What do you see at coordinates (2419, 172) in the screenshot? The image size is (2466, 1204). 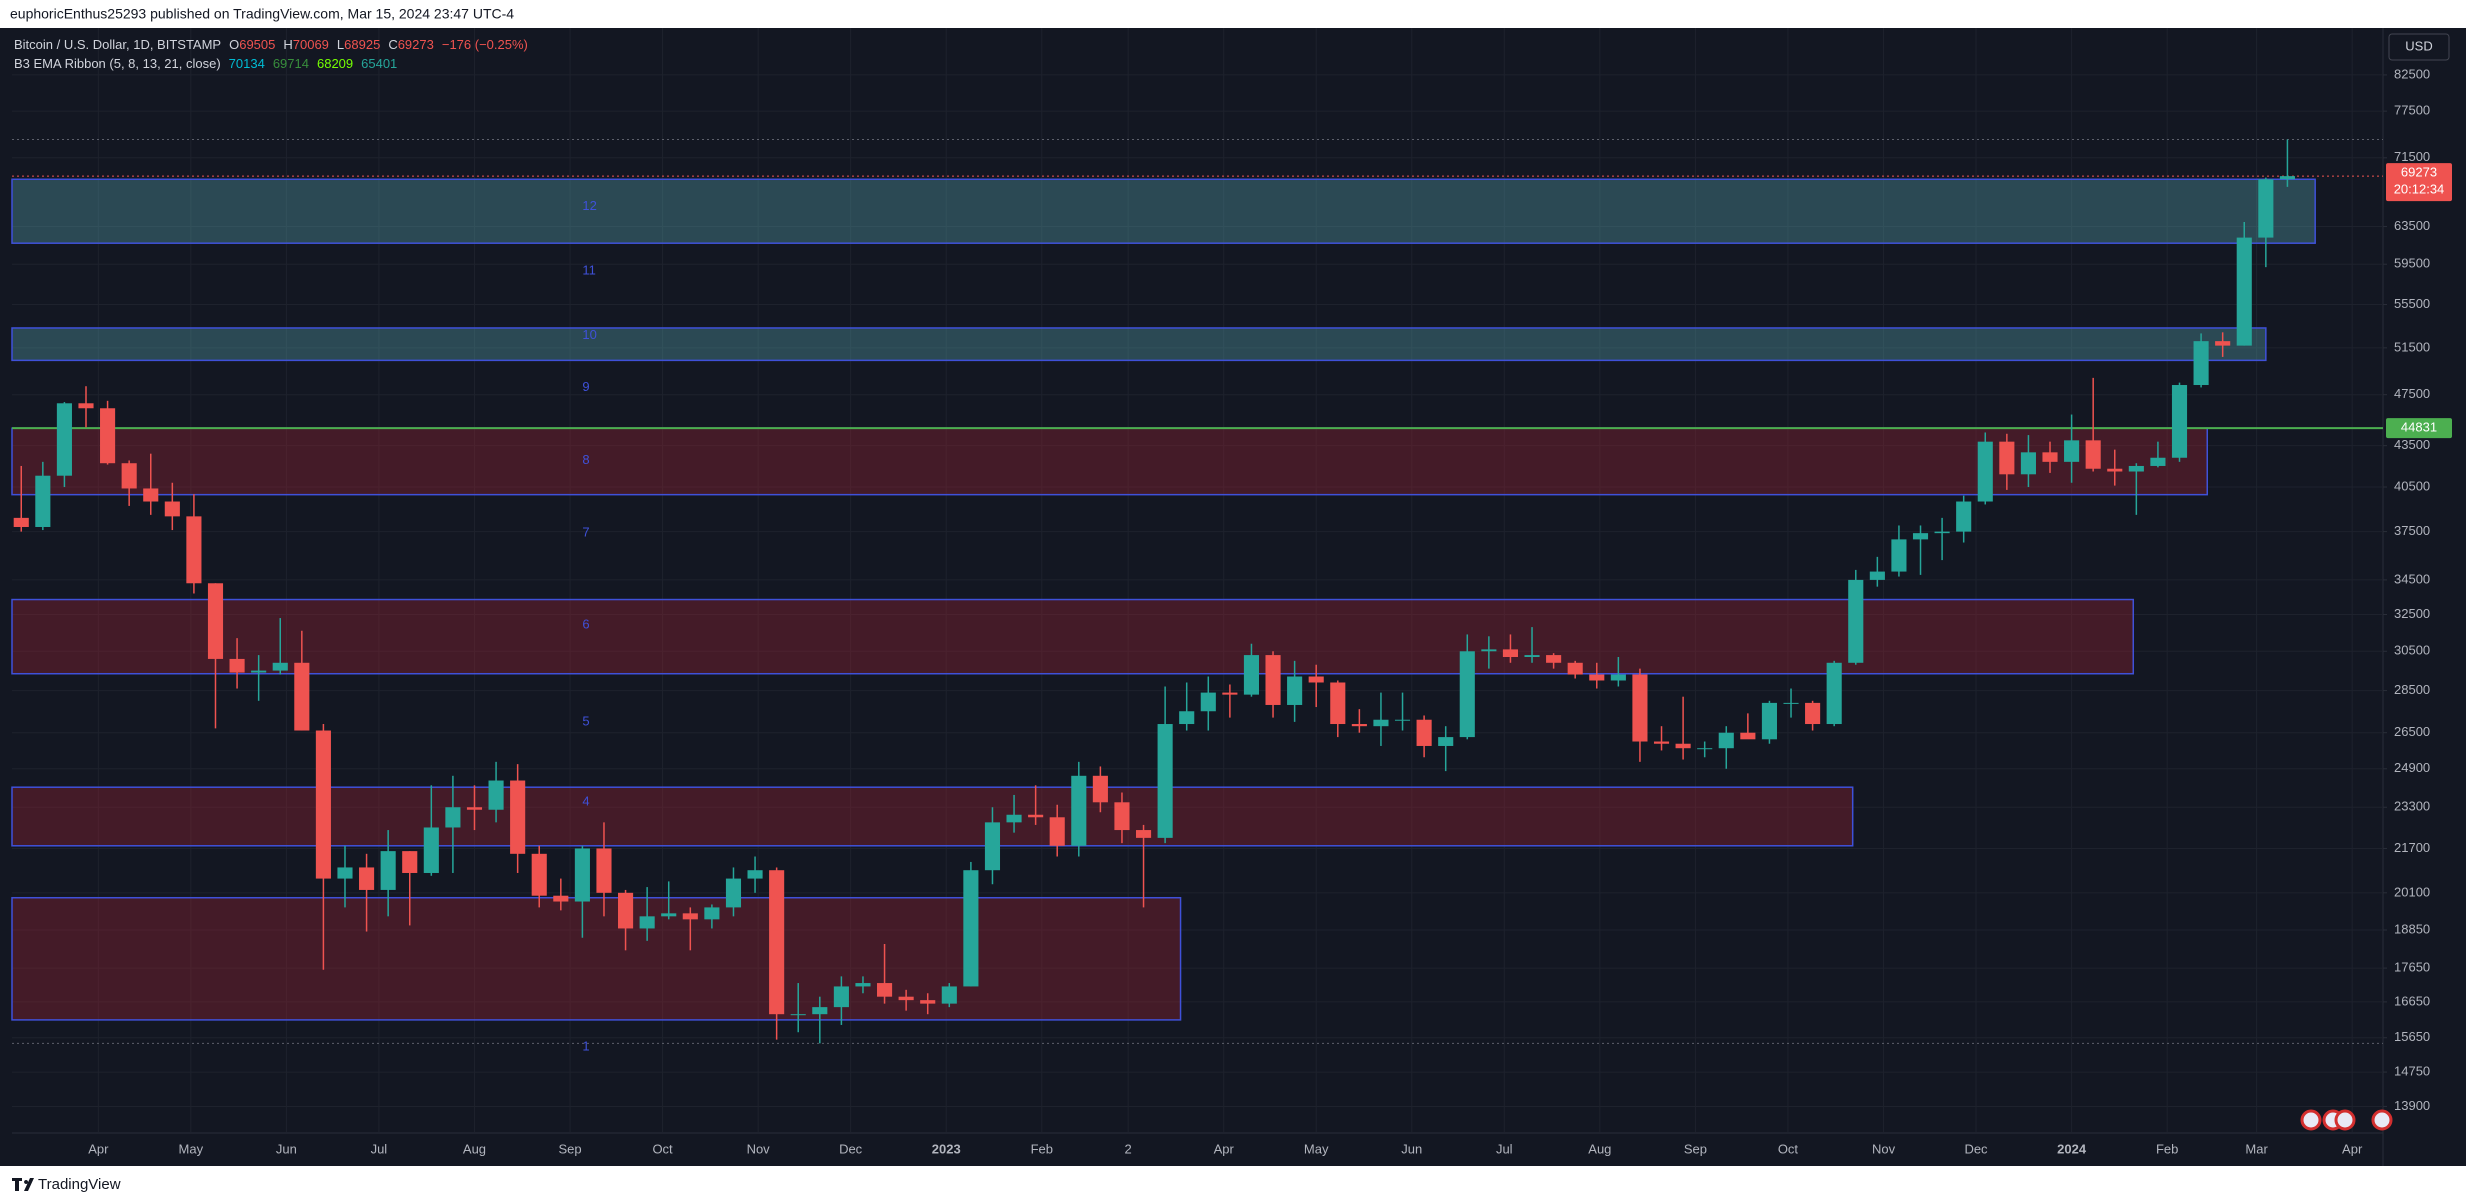 I see `last-price-label: 69273` at bounding box center [2419, 172].